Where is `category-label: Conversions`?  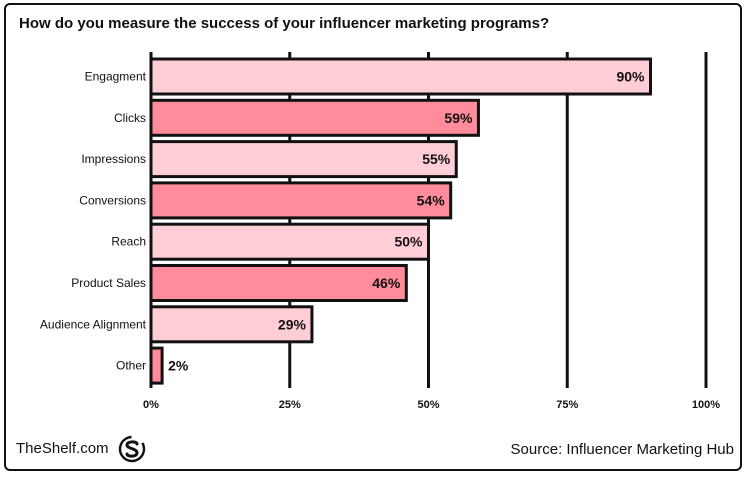 category-label: Conversions is located at coordinates (112, 200).